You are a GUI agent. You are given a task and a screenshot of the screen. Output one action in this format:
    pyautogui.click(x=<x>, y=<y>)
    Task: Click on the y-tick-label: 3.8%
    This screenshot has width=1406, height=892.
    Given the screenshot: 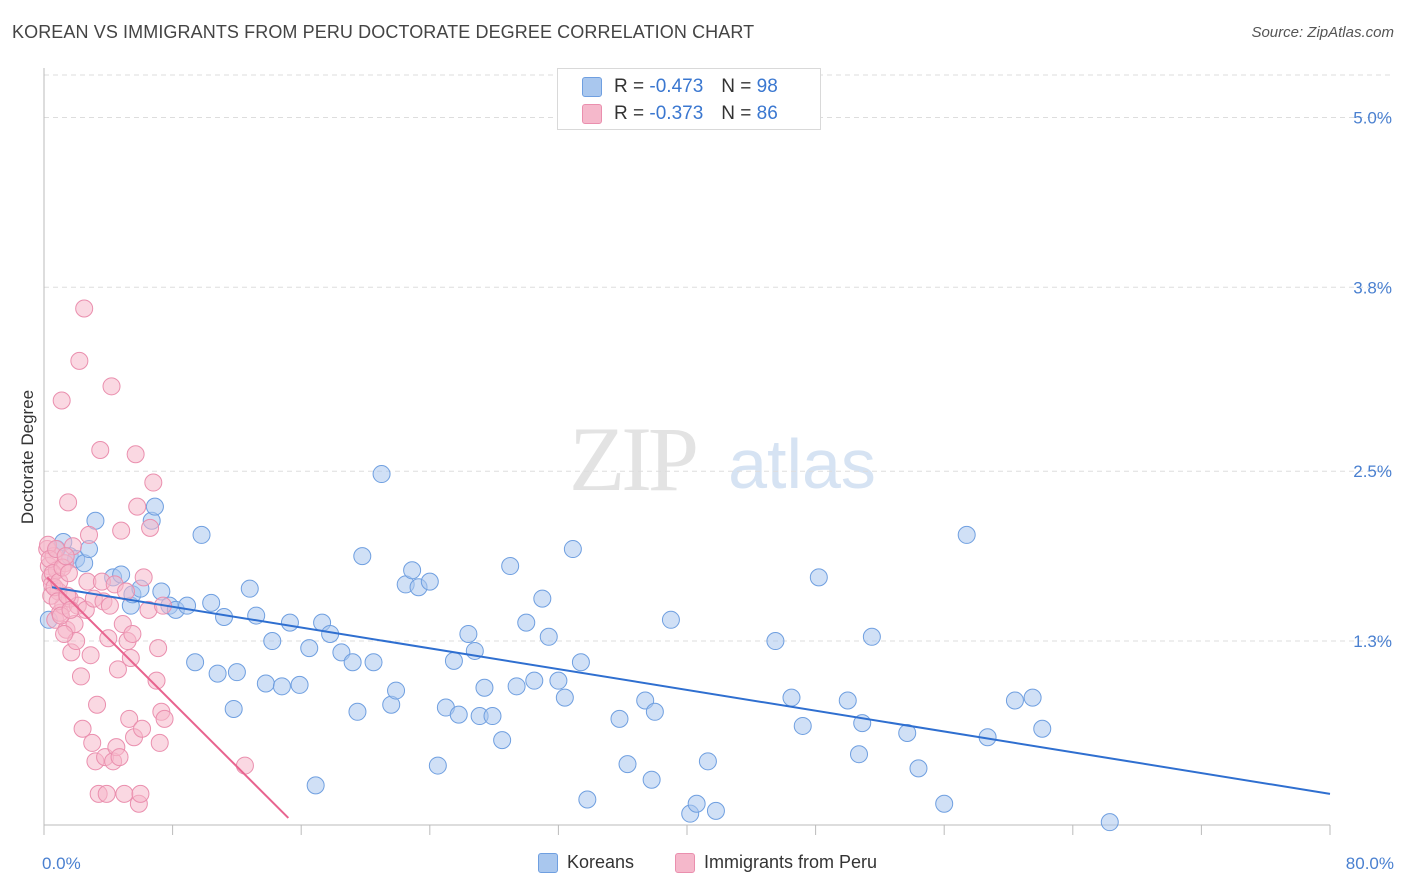 What is the action you would take?
    pyautogui.click(x=1372, y=287)
    